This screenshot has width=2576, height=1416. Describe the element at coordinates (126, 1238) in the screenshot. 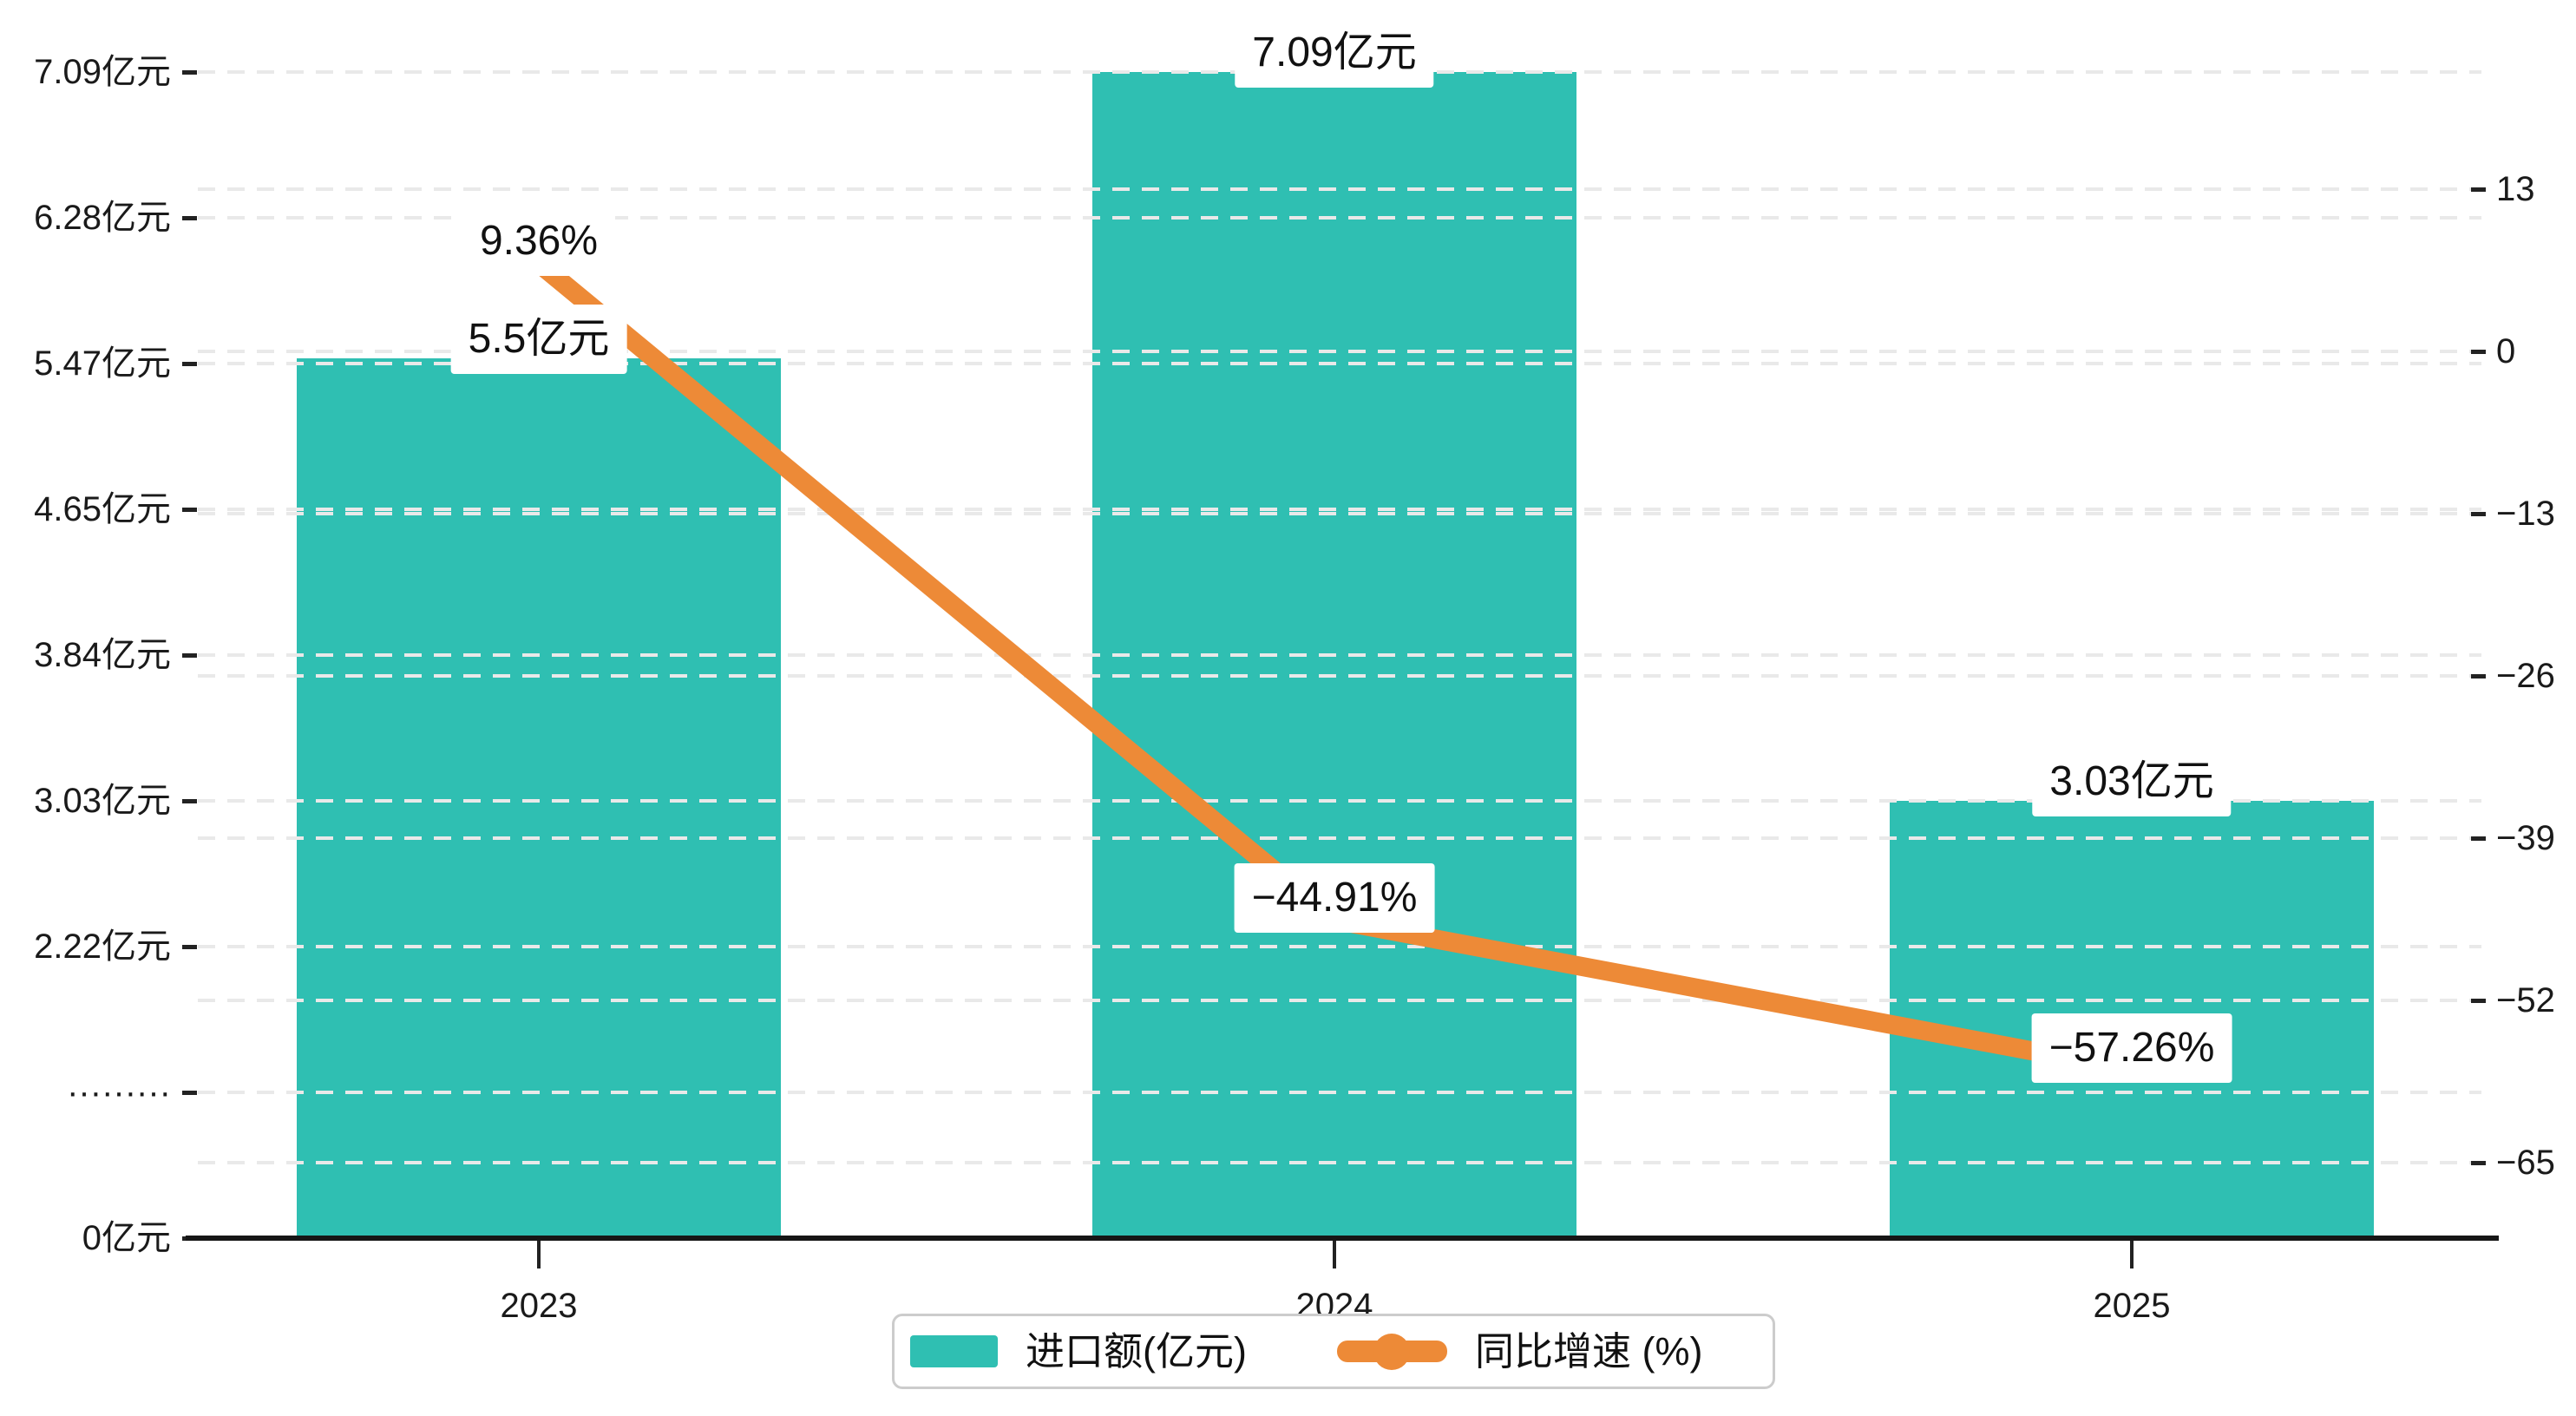

I see `left-axis-label: 0亿元` at that location.